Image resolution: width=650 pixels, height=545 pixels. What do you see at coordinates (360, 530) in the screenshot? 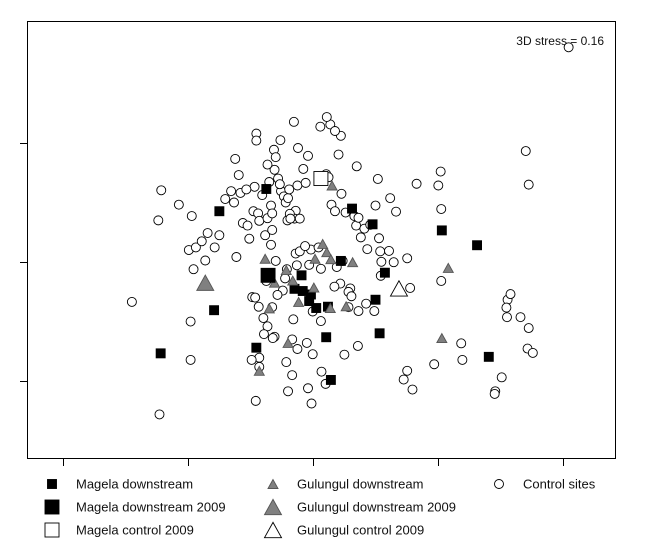
I see `legend-label-gulungul-control-2009: Gulungul control 2009` at bounding box center [360, 530].